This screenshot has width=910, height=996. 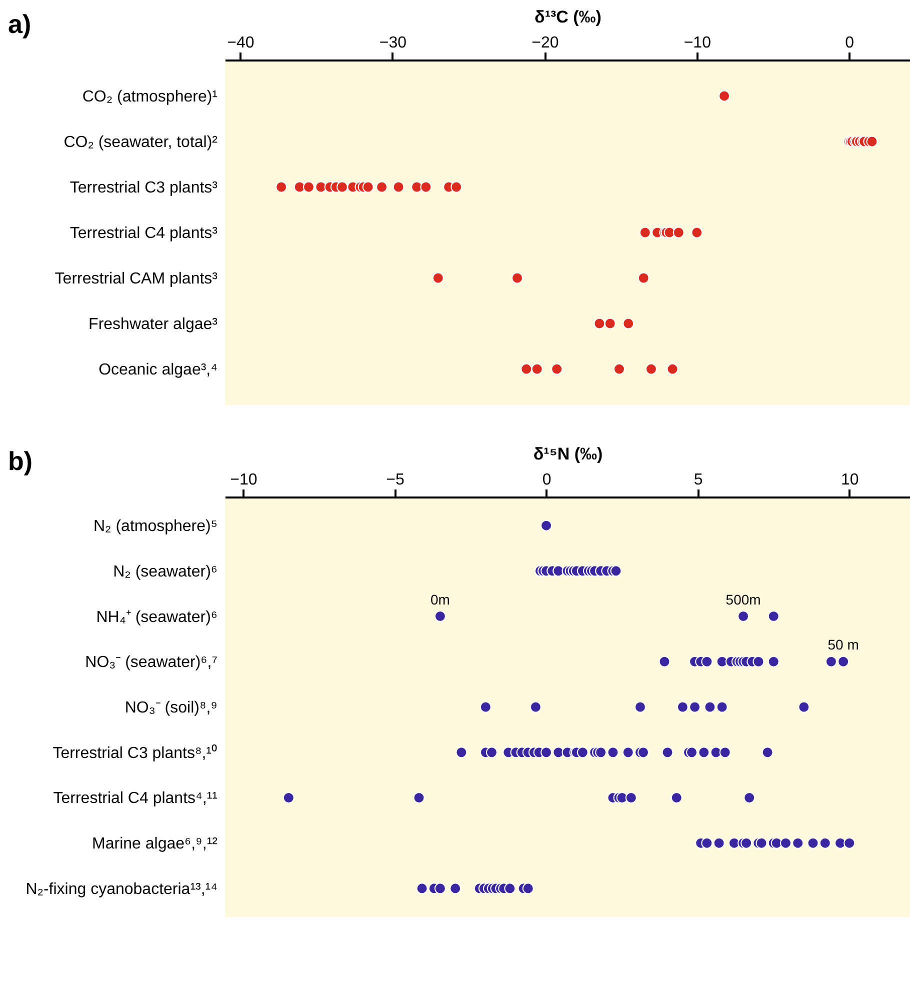 I want to click on chart-title: b), so click(x=20, y=461).